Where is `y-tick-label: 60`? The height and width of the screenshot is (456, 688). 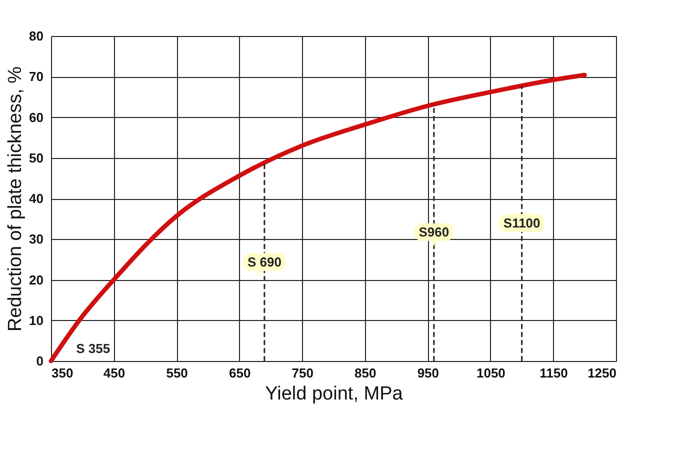
y-tick-label: 60 is located at coordinates (36, 117).